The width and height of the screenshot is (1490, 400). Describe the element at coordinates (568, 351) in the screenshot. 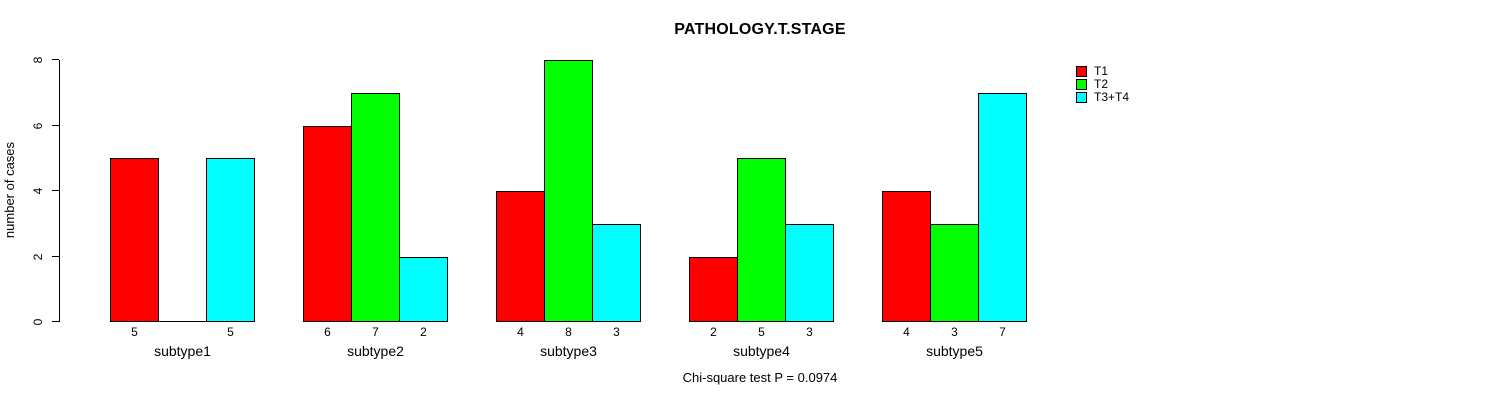

I see `category-label-subtype3: subtype3` at that location.